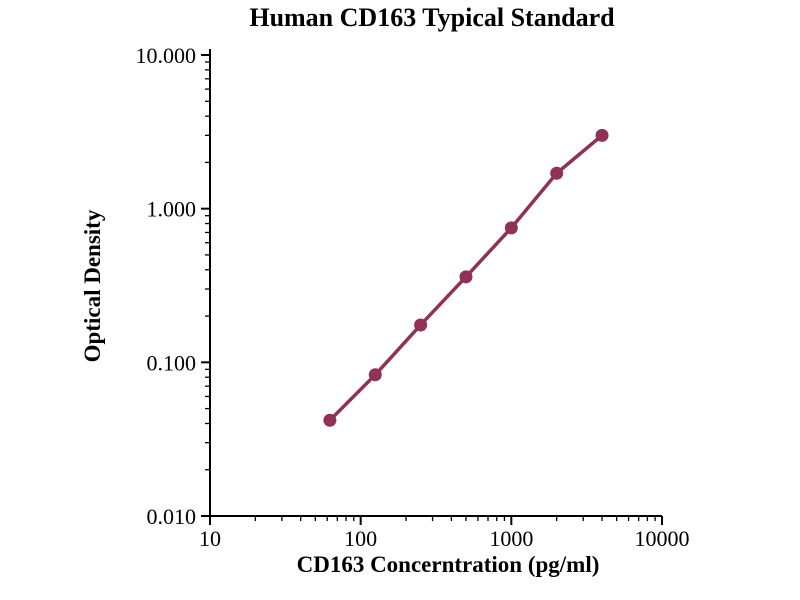 The width and height of the screenshot is (800, 600). I want to click on x-axis-label: CD163 Concerntration (pg/ml), so click(448, 564).